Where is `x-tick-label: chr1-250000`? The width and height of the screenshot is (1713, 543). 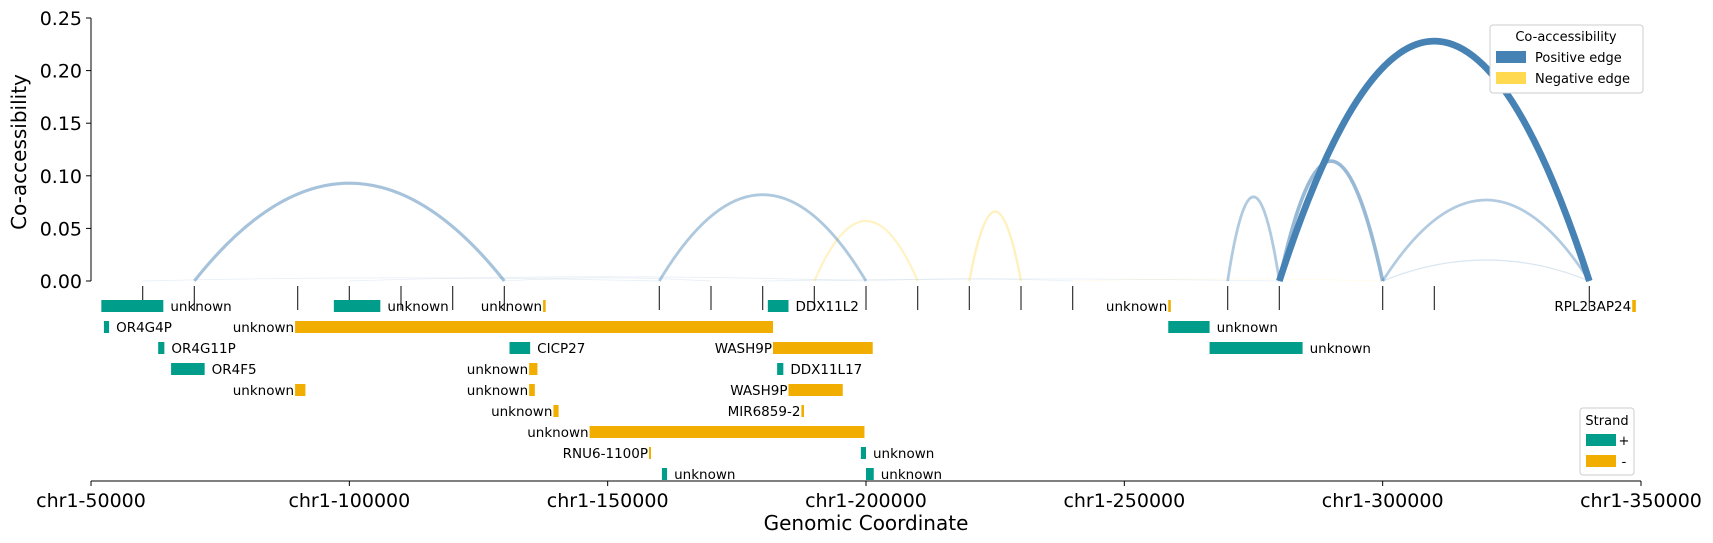
x-tick-label: chr1-250000 is located at coordinates (1124, 501).